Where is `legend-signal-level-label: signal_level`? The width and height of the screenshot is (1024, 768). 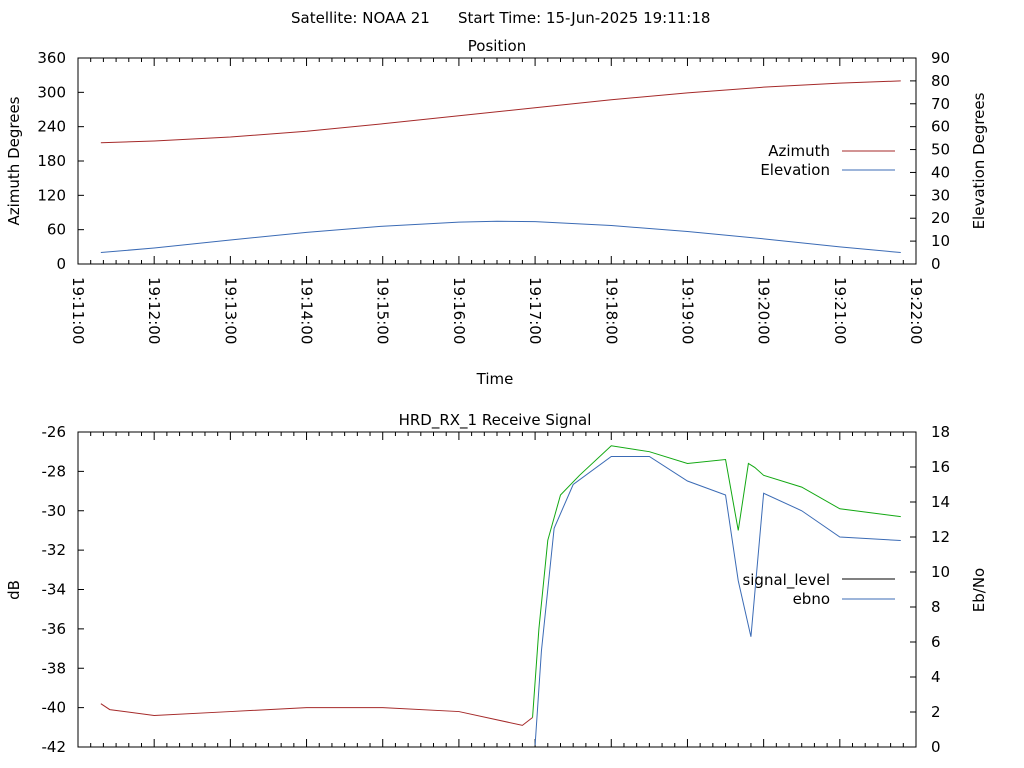
legend-signal-level-label: signal_level is located at coordinates (786, 580).